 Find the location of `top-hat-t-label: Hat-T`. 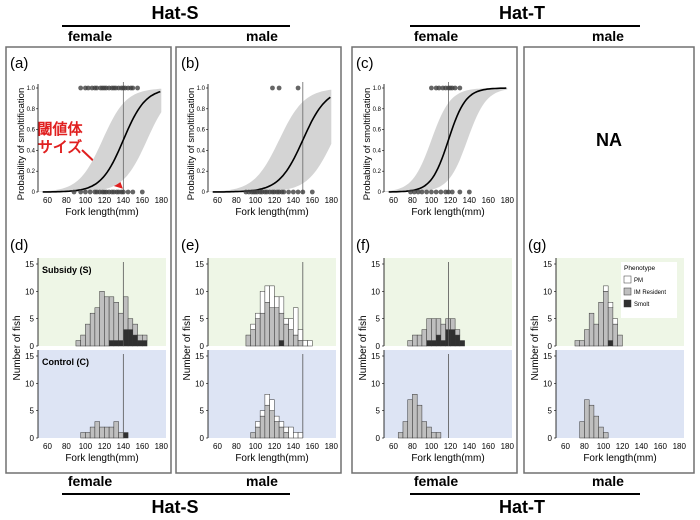

top-hat-t-label: Hat-T is located at coordinates (522, 13).